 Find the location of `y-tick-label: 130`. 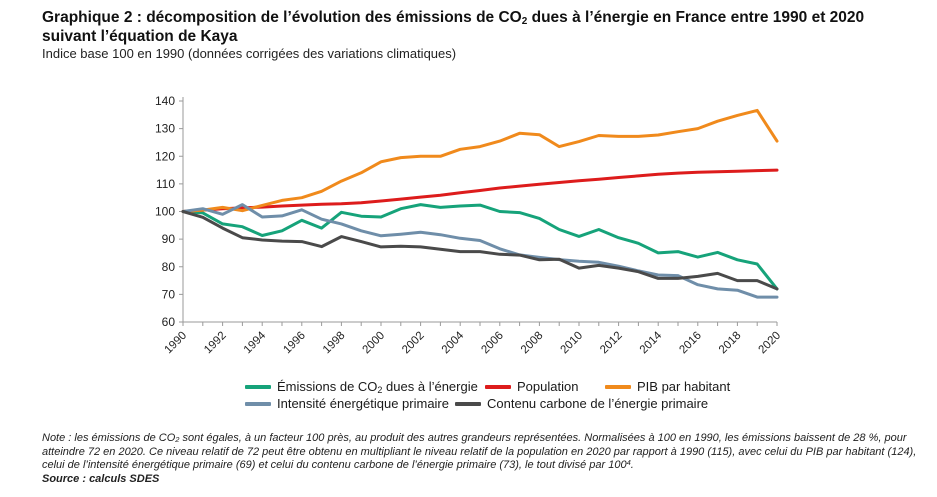

y-tick-label: 130 is located at coordinates (165, 129).